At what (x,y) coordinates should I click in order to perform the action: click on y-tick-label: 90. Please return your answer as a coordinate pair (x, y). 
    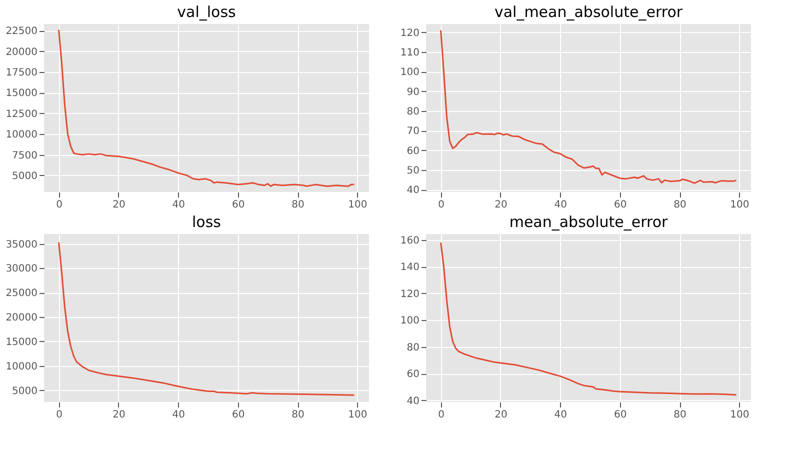
    Looking at the image, I should click on (413, 92).